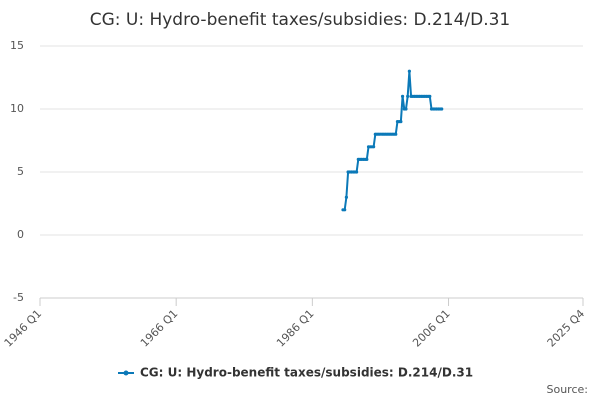 Image resolution: width=600 pixels, height=400 pixels. What do you see at coordinates (23, 328) in the screenshot?
I see `x-tick-label: 1946 Q1` at bounding box center [23, 328].